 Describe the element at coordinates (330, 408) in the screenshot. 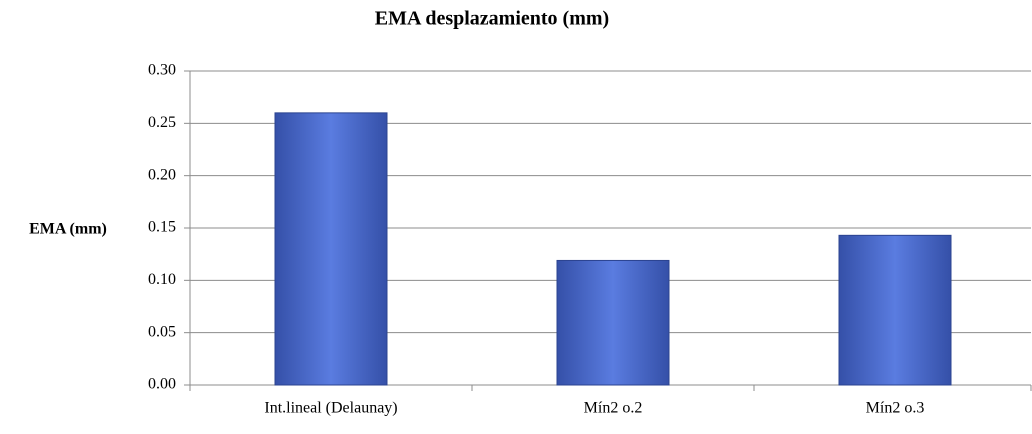

I see `x-tick-label: Int.lineal (Delaunay)` at that location.